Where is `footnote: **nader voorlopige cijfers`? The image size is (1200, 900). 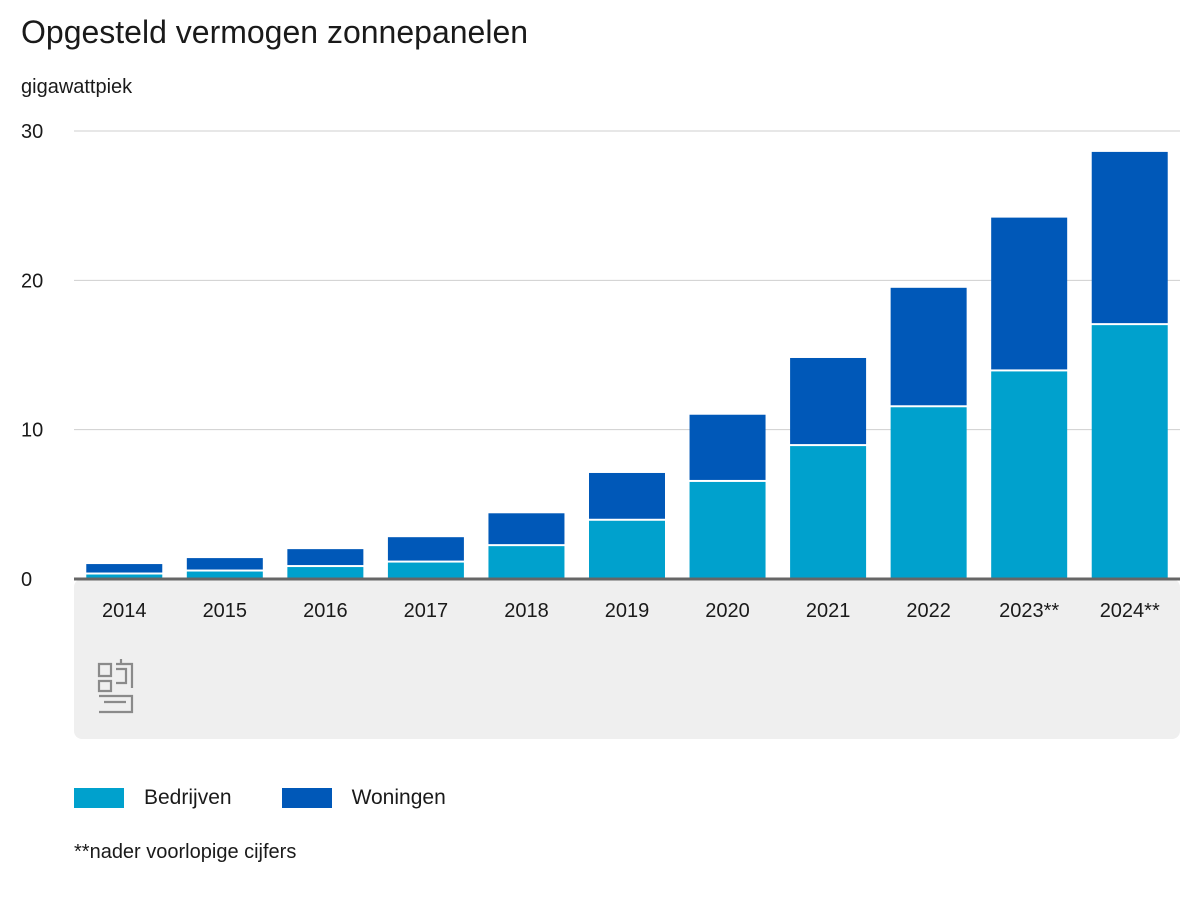 footnote: **nader voorlopige cijfers is located at coordinates (185, 852).